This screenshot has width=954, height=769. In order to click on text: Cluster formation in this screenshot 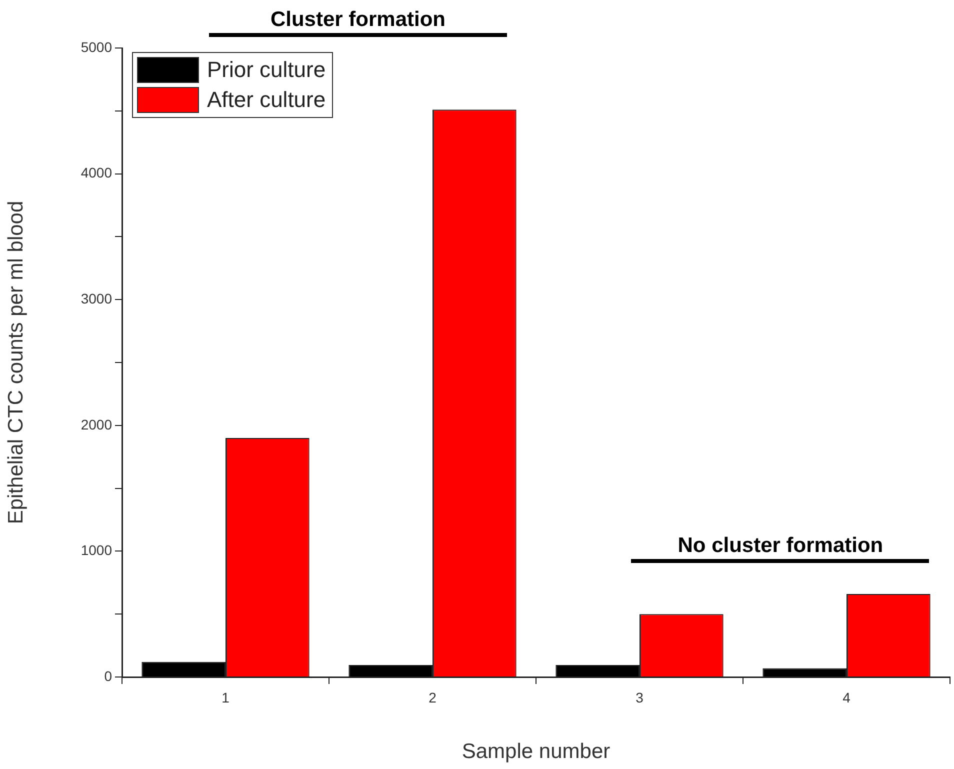, I will do `click(358, 20)`.